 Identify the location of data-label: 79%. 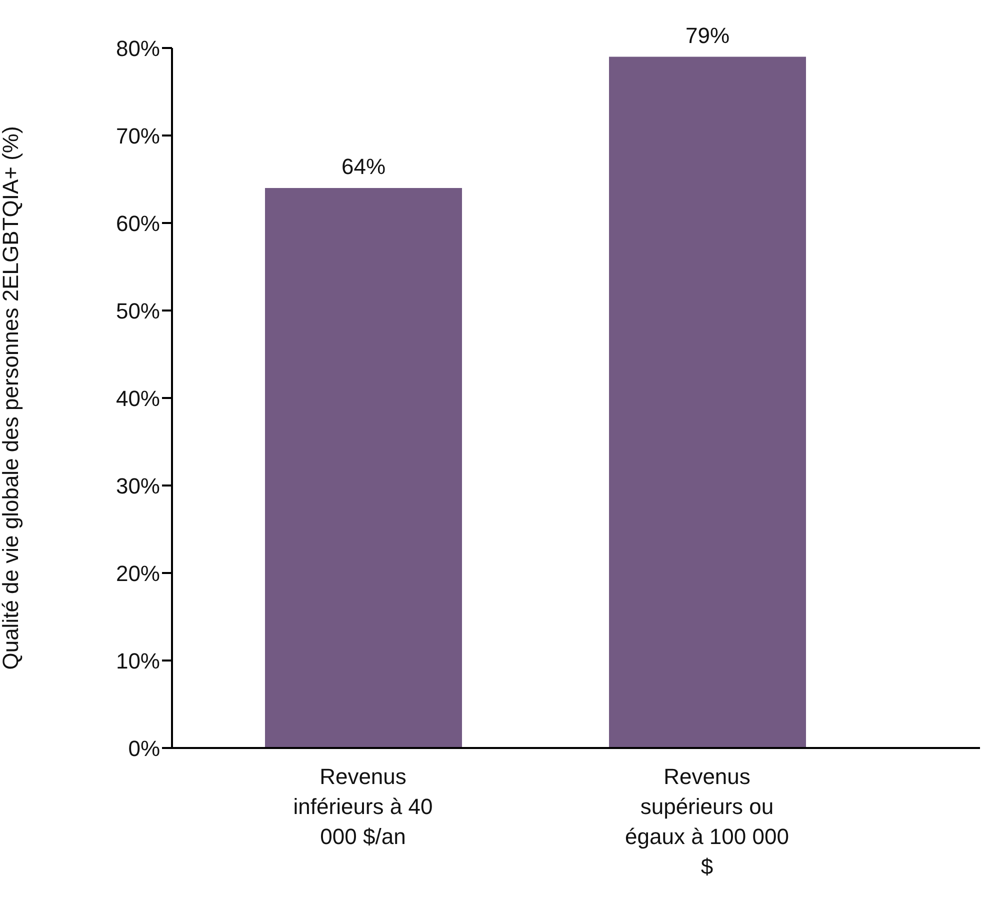
(707, 35).